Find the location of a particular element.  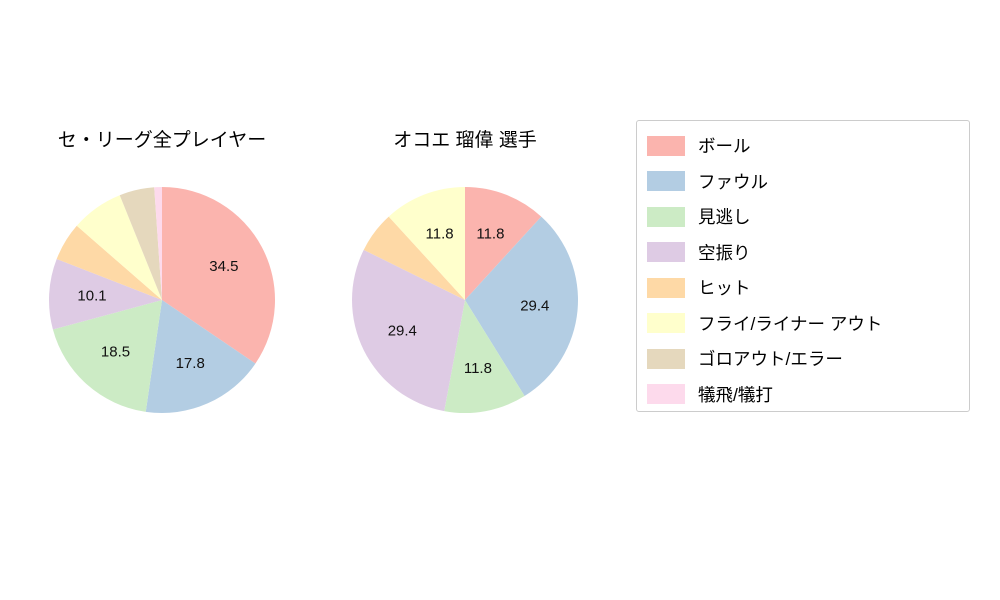

legend-item: 犠飛/犠打 is located at coordinates (803, 395).